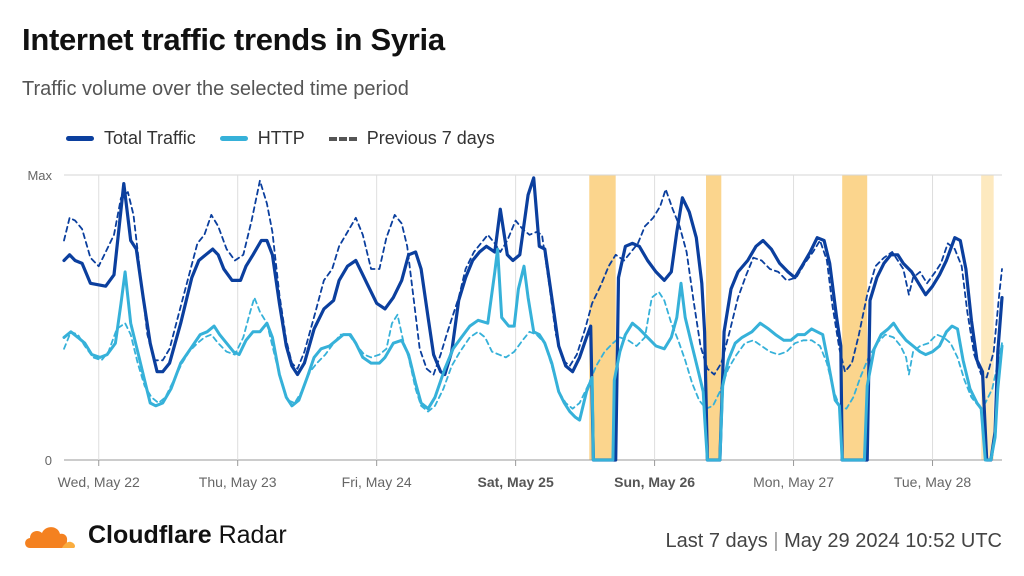 The image size is (1024, 576). Describe the element at coordinates (515, 482) in the screenshot. I see `x-tick-label-3: Sat, May 25` at that location.